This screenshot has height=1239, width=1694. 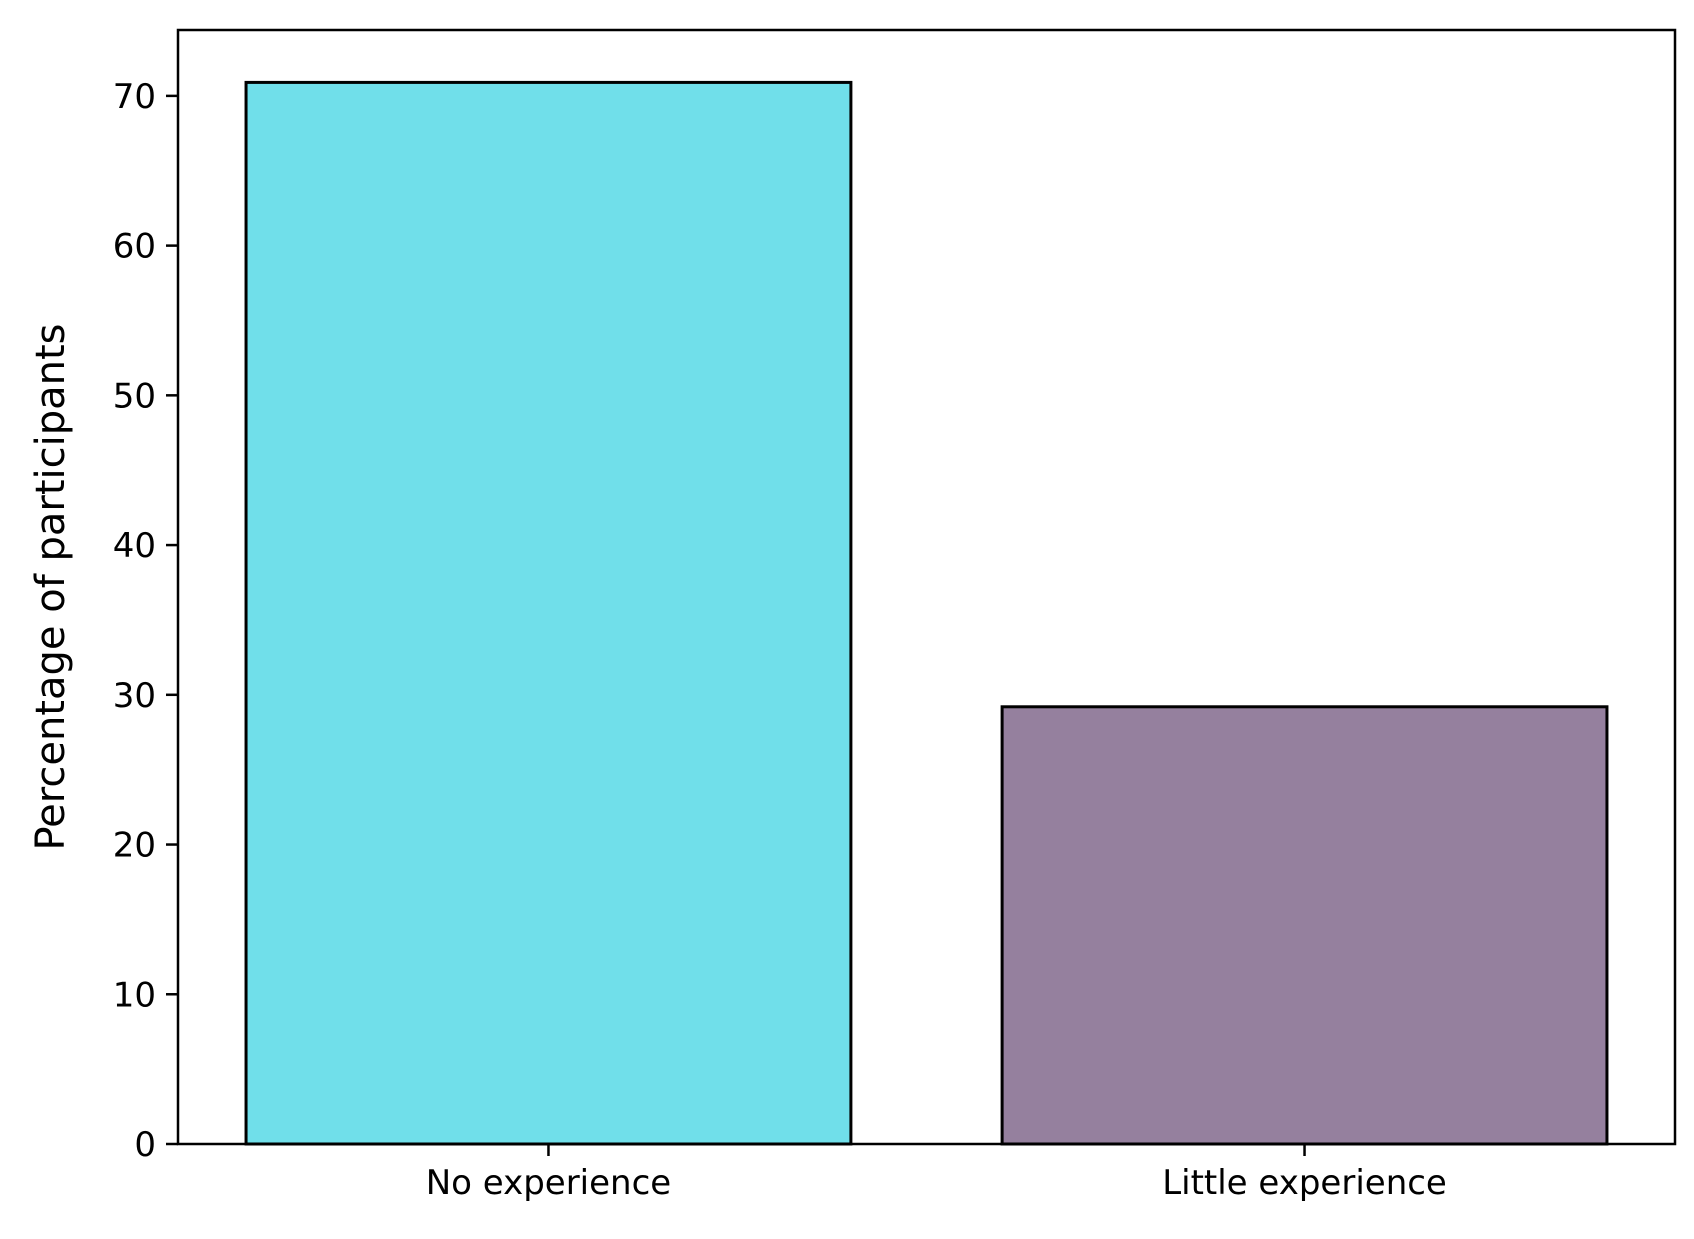 I want to click on y-axis-label: Percentage of participants, so click(x=51, y=586).